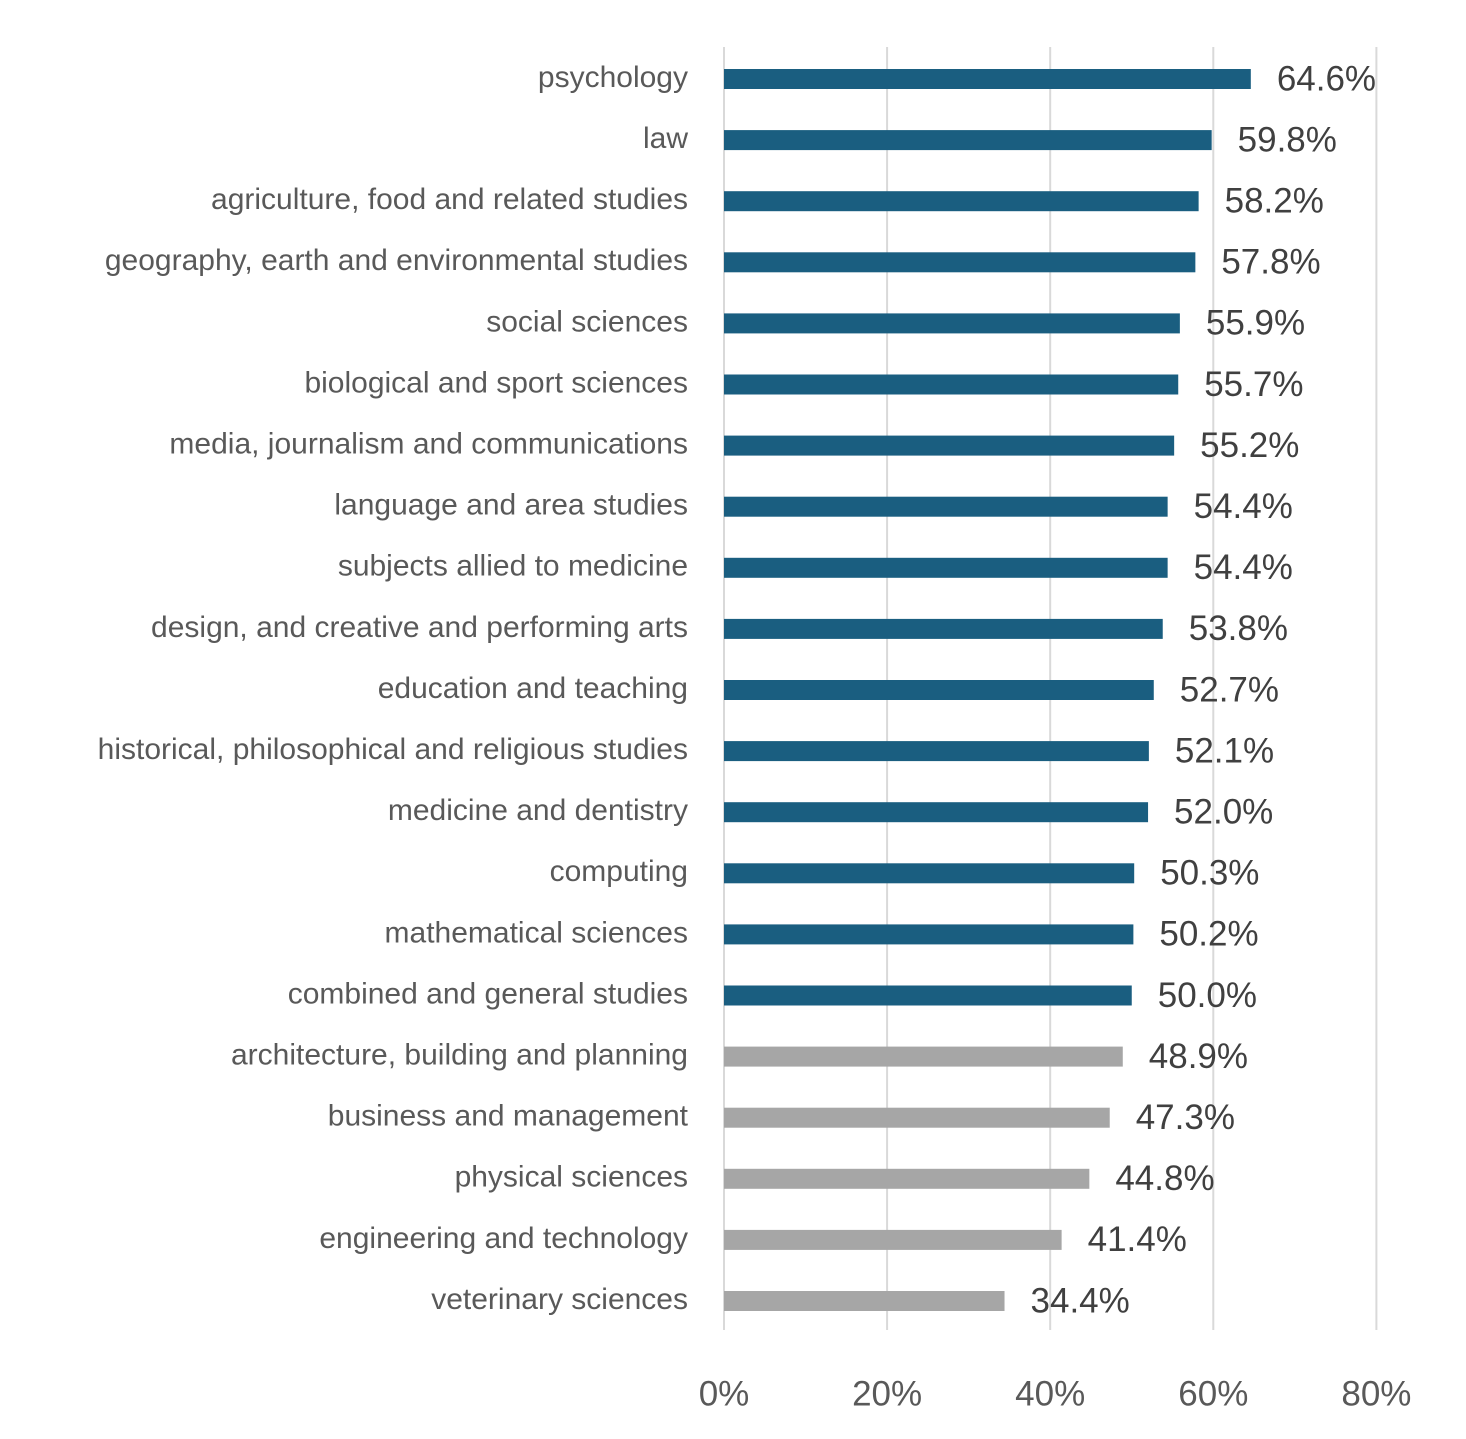  I want to click on category-label: law, so click(665, 138).